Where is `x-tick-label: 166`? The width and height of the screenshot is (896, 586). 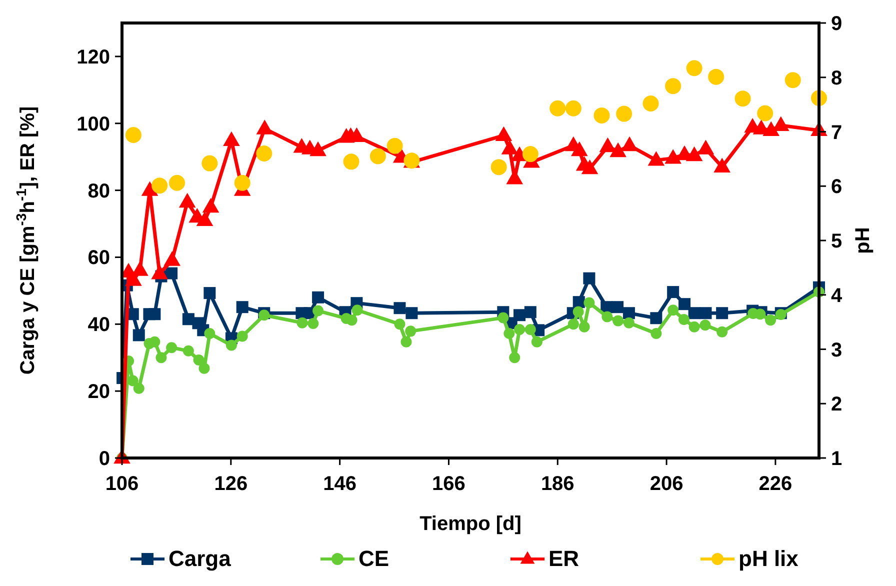 x-tick-label: 166 is located at coordinates (449, 484).